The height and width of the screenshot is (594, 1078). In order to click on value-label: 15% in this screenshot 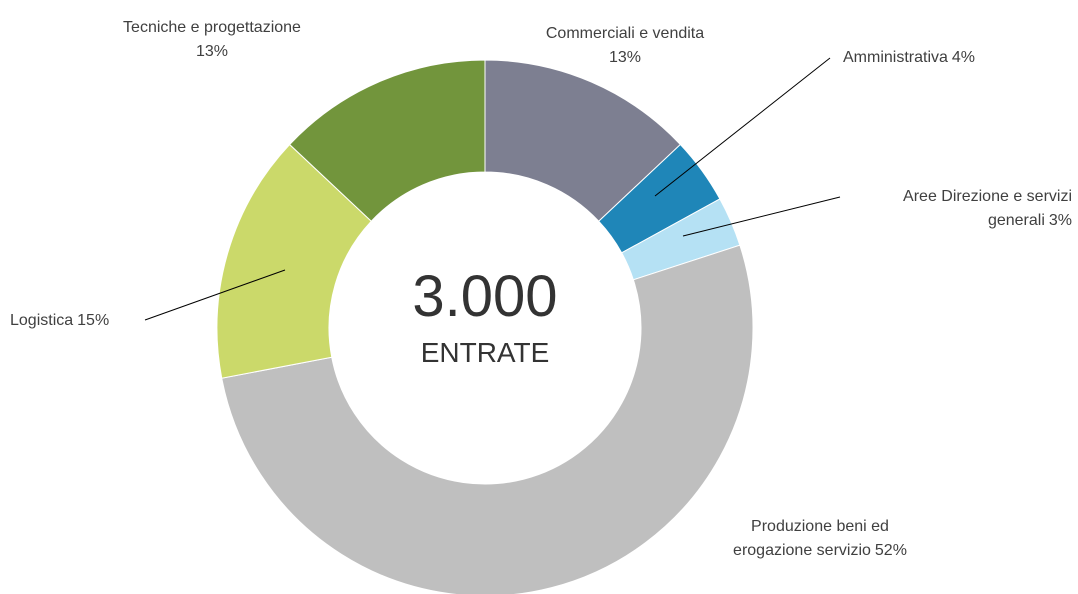, I will do `click(93, 320)`.